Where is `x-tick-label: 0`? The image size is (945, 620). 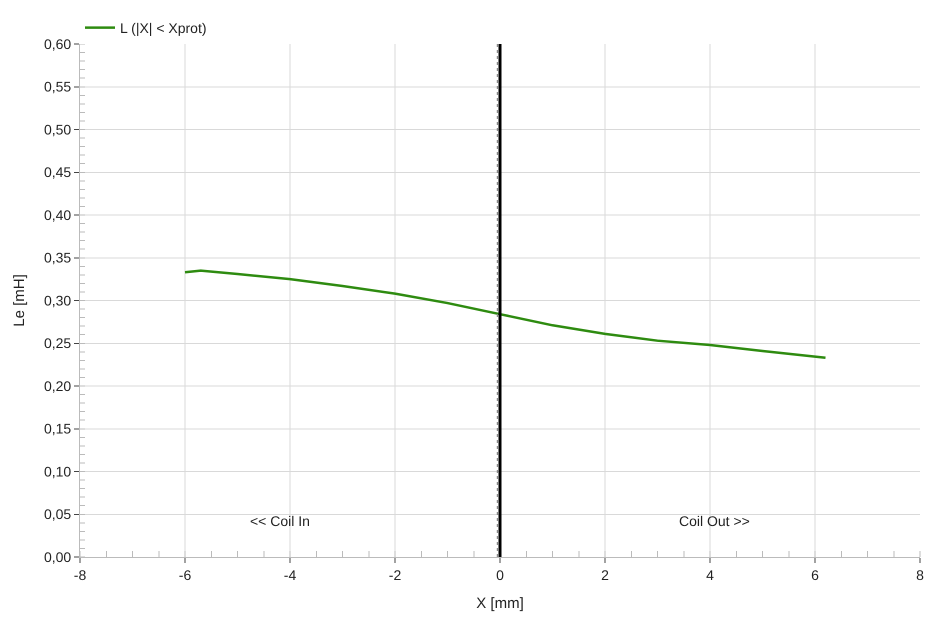 x-tick-label: 0 is located at coordinates (500, 574).